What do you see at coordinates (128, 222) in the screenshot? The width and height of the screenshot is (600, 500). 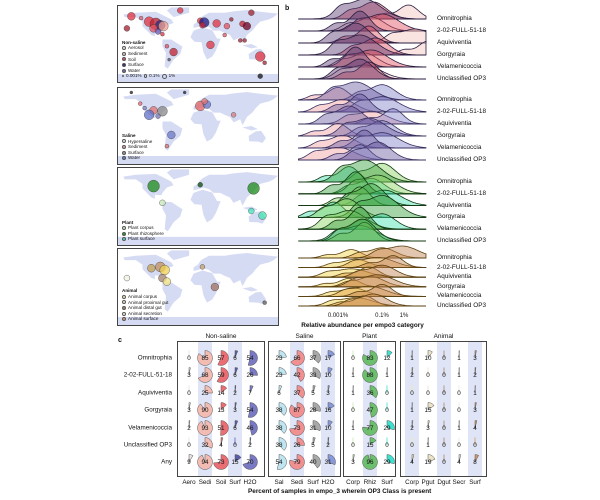 I see `legend-title: Plant` at bounding box center [128, 222].